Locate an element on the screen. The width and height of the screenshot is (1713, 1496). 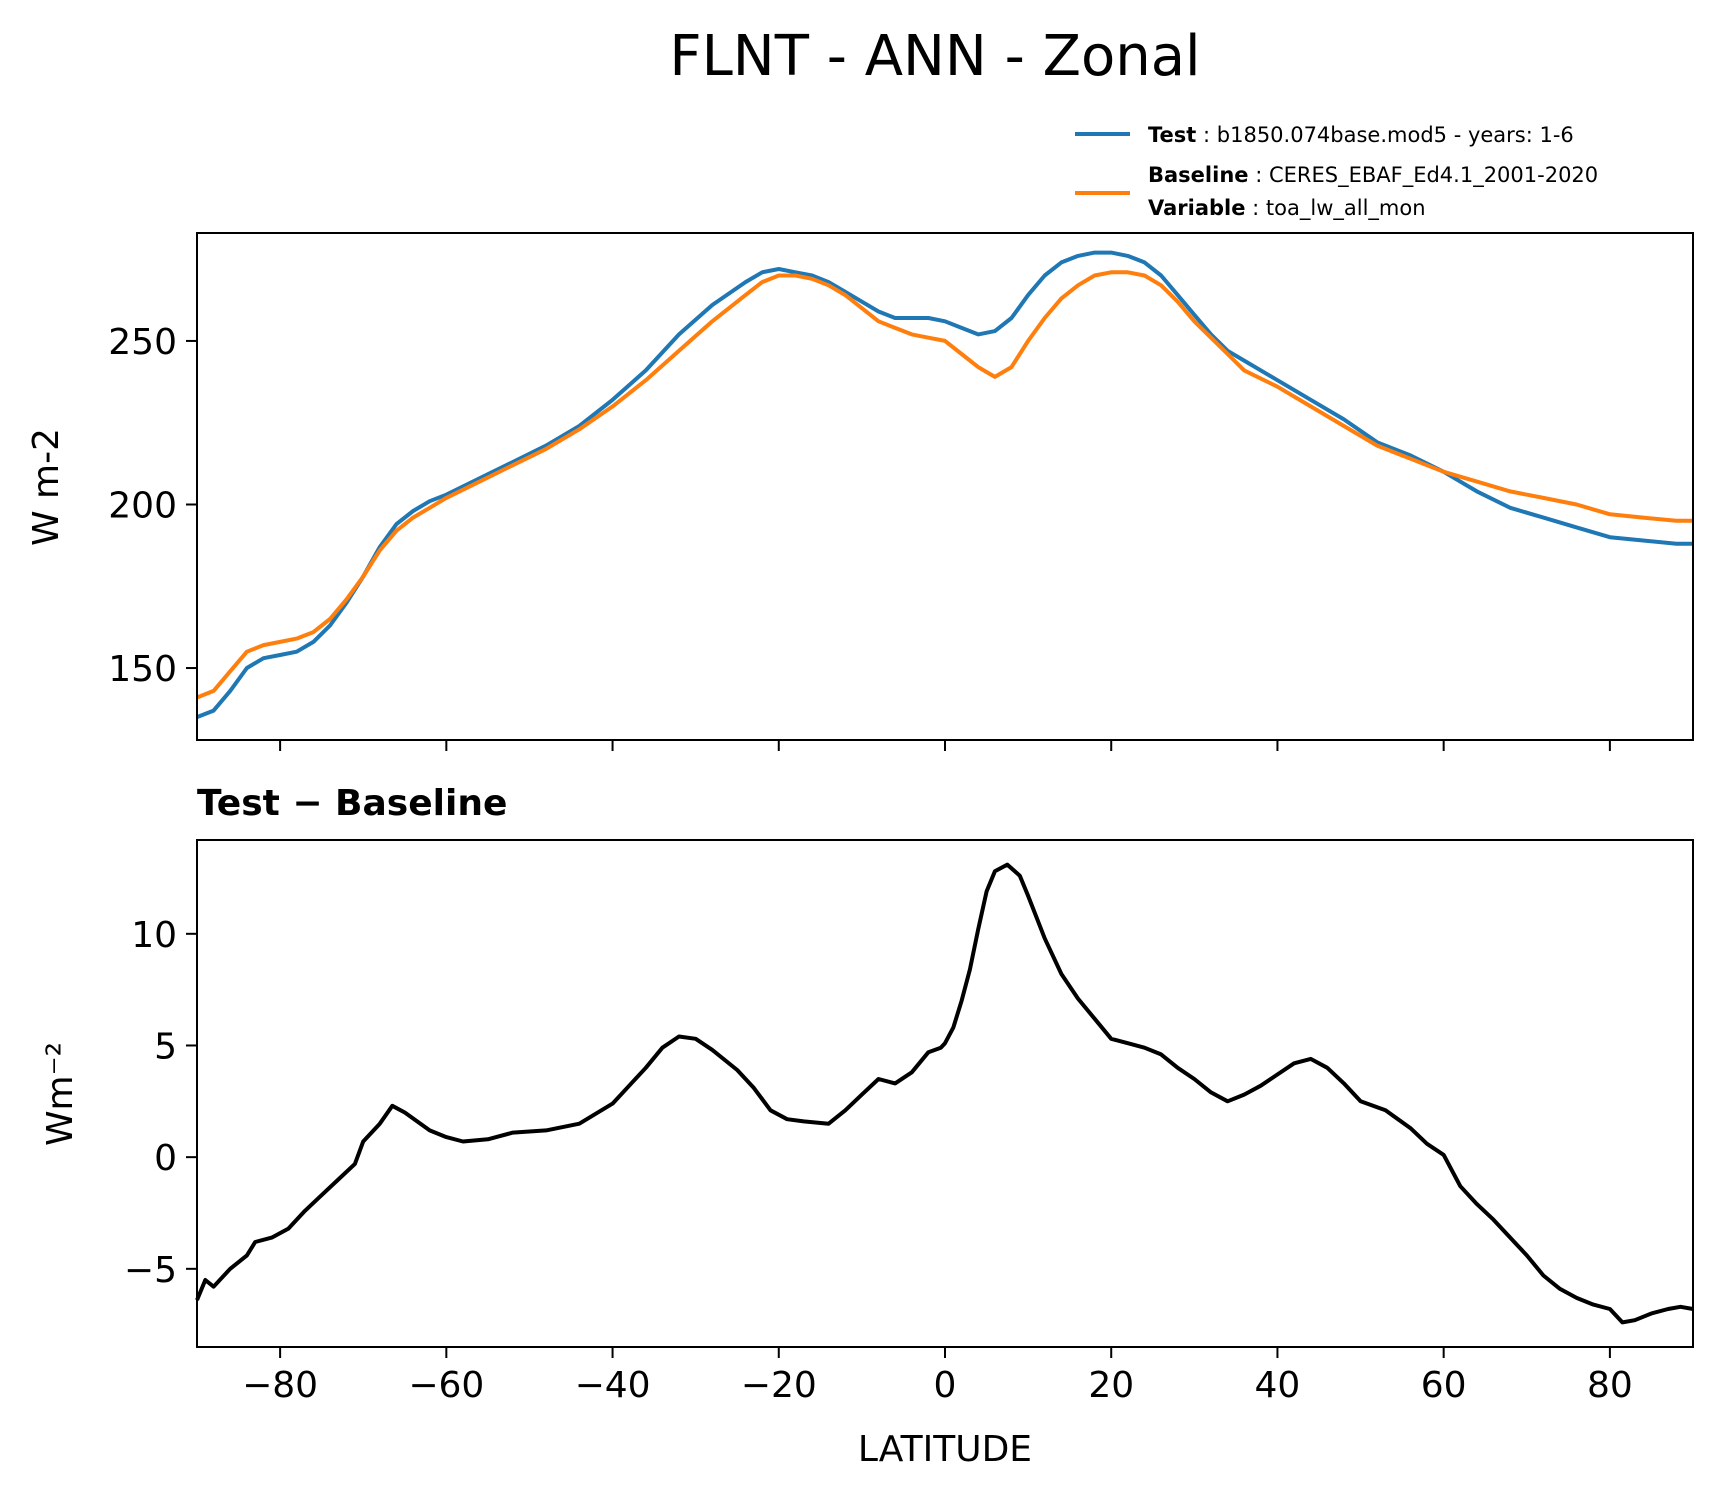
bottom-x-axis-label: LATITUDE is located at coordinates (945, 1449).